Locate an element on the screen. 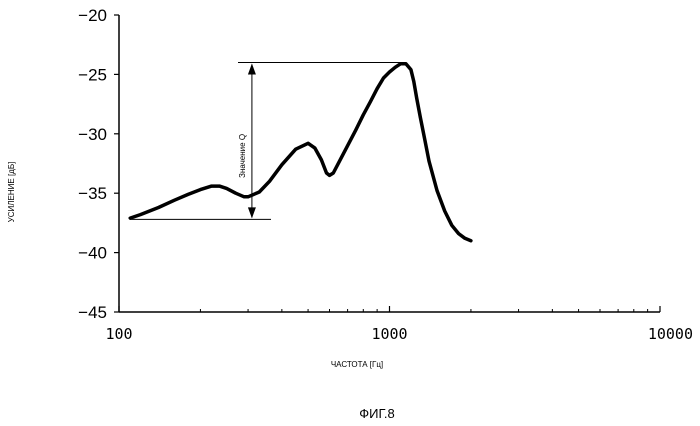 Image resolution: width=700 pixels, height=426 pixels. y-axis-label: УСИЛЕНИЕ [дБ] is located at coordinates (11, 192).